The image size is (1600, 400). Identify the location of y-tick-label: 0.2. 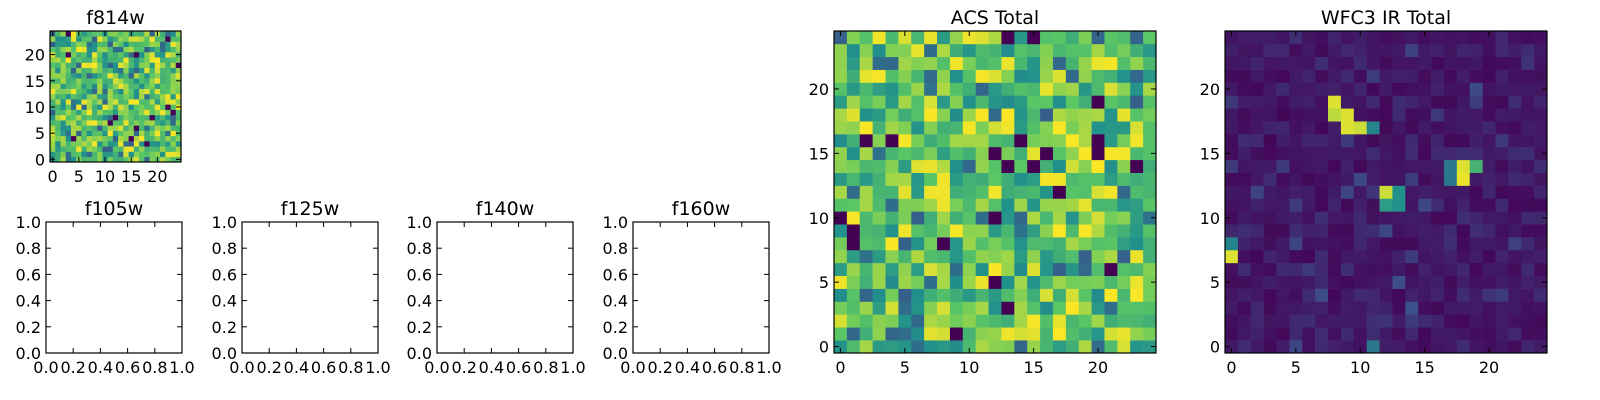
(224, 327).